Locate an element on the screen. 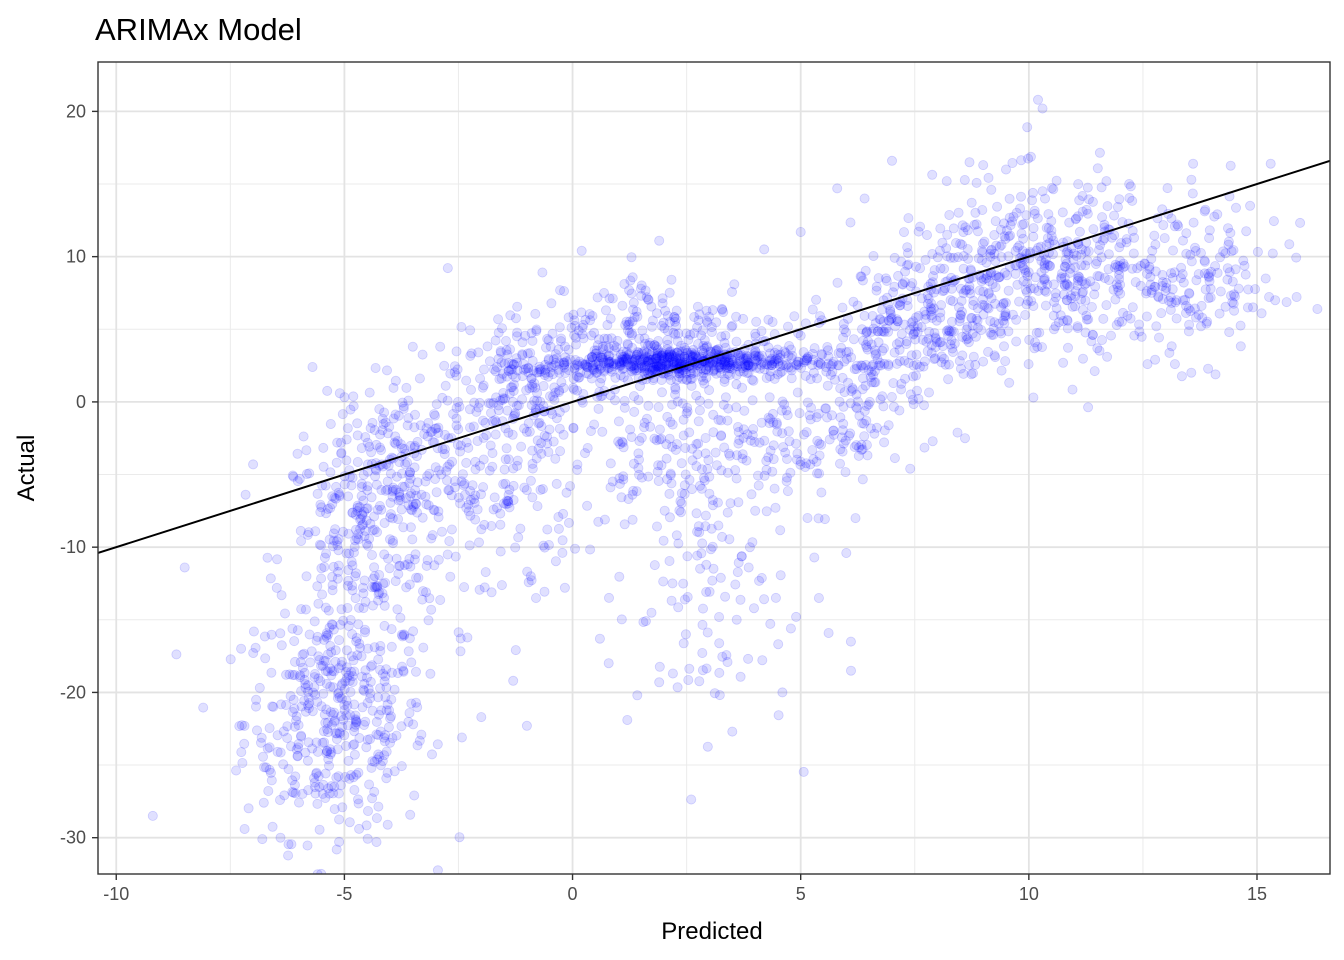 The height and width of the screenshot is (960, 1344). y-axis-title: Actual is located at coordinates (26, 468).